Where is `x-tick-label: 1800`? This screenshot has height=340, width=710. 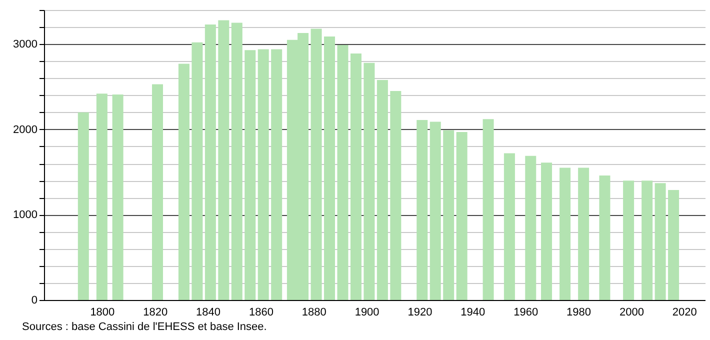
x-tick-label: 1800 is located at coordinates (102, 312).